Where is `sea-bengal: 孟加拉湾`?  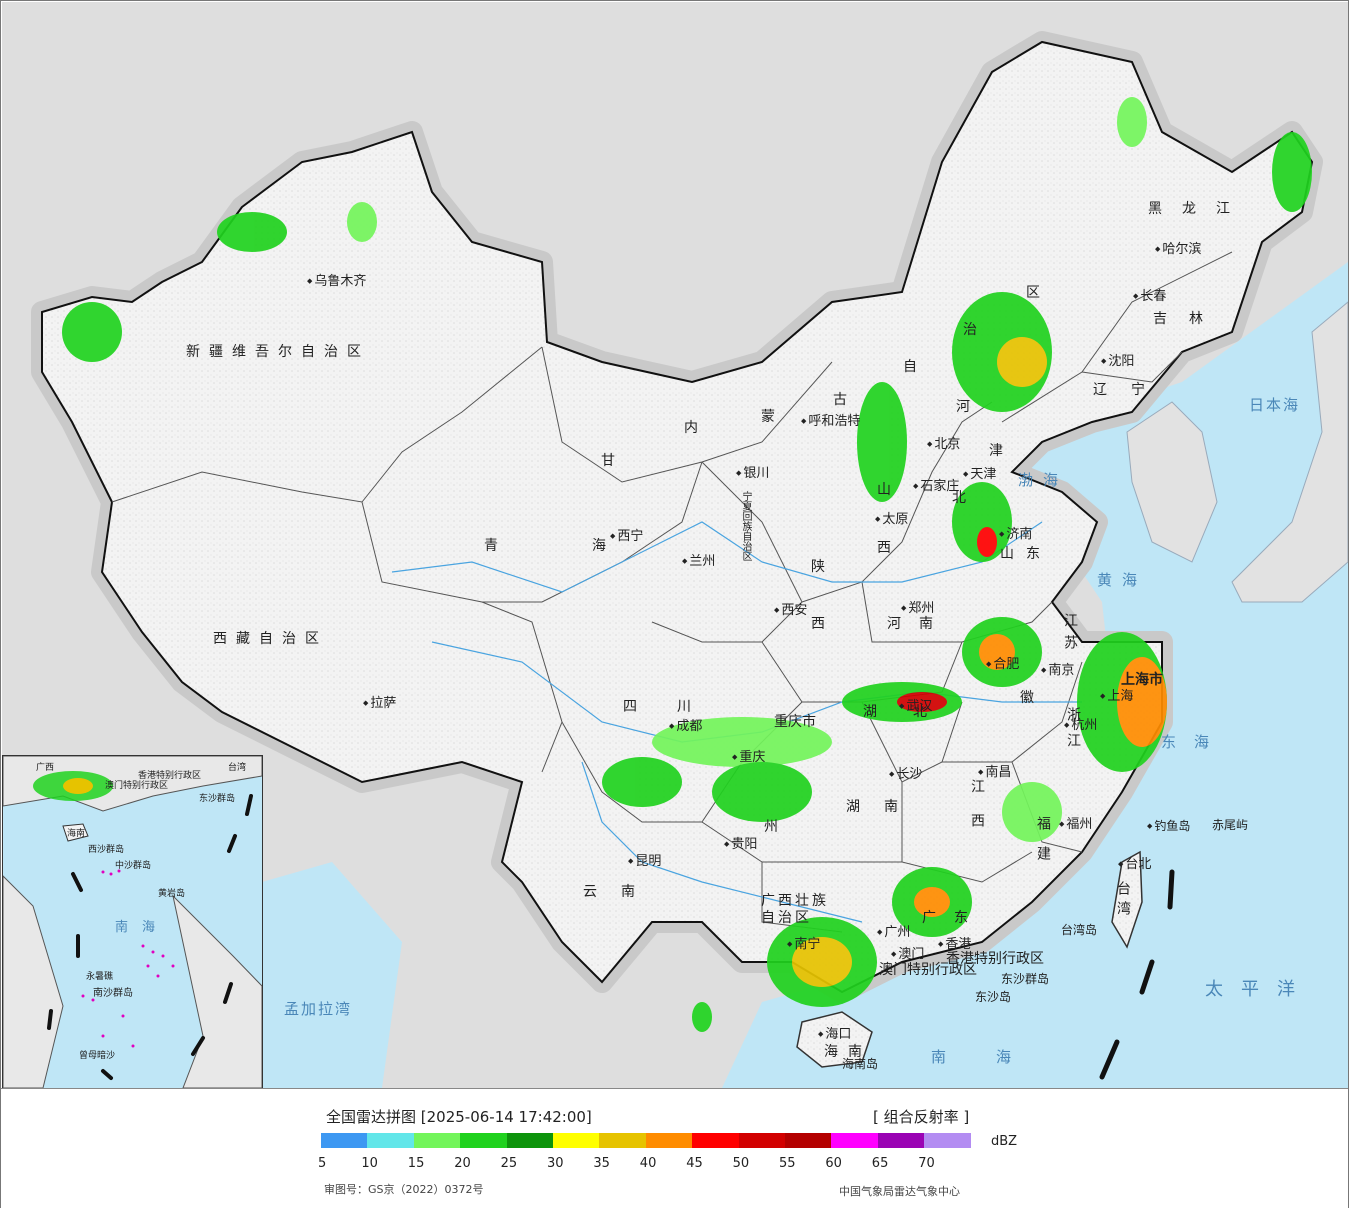 sea-bengal: 孟加拉湾 is located at coordinates (318, 1009).